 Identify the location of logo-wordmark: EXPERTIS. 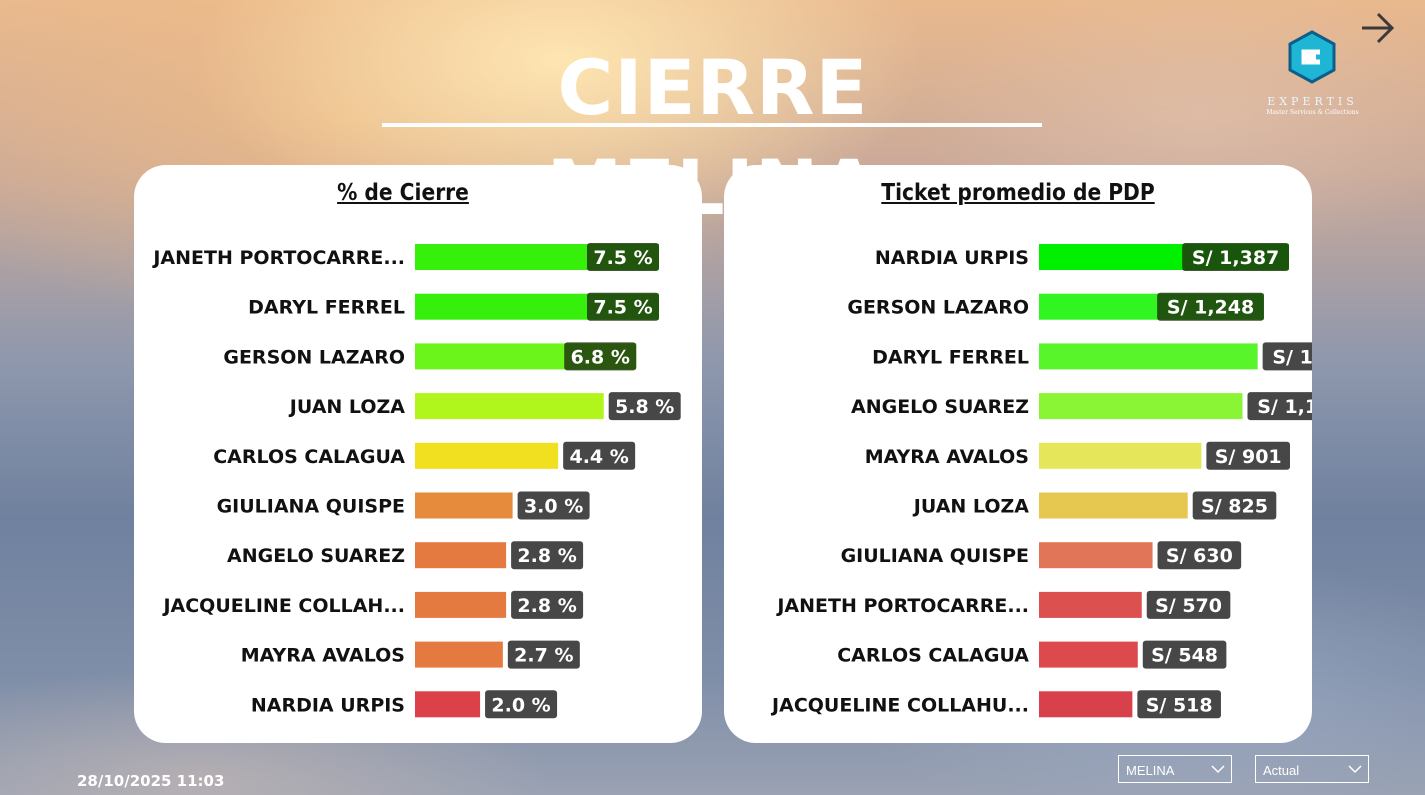
(1312, 101).